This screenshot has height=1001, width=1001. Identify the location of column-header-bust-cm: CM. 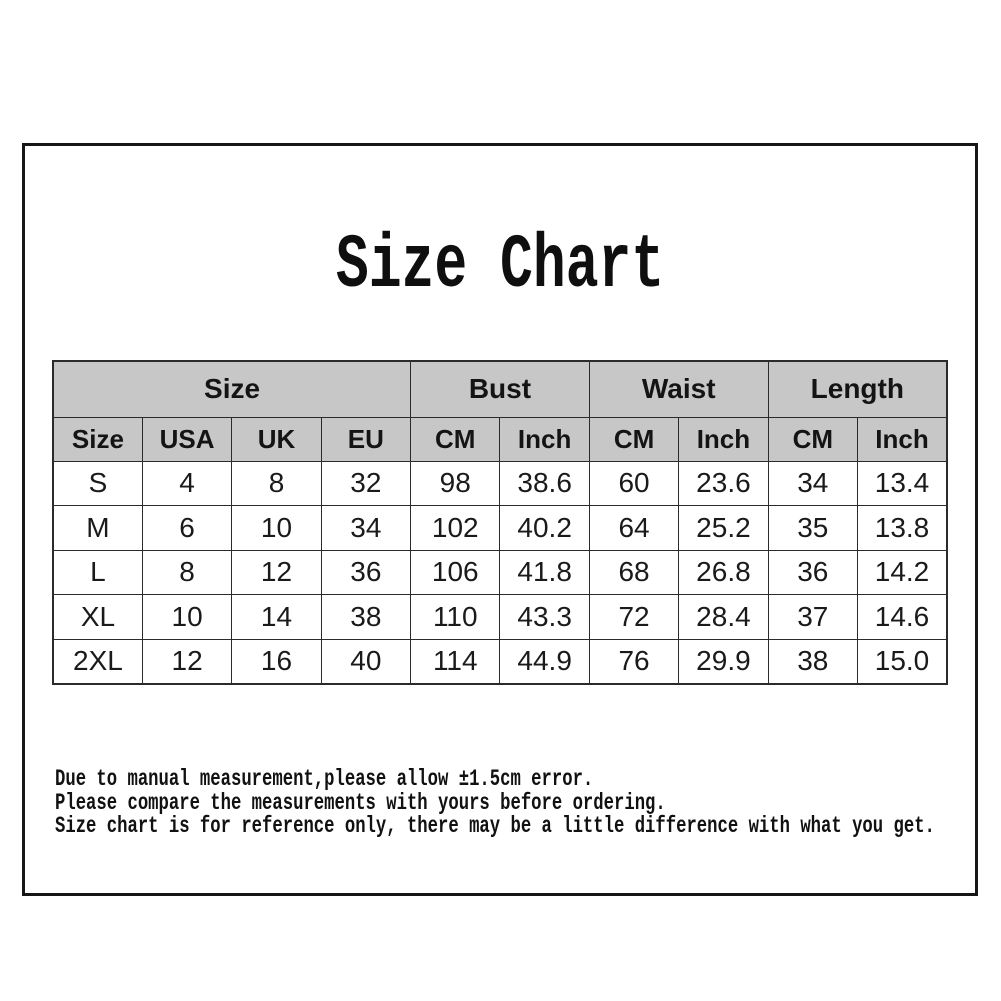
(455, 439).